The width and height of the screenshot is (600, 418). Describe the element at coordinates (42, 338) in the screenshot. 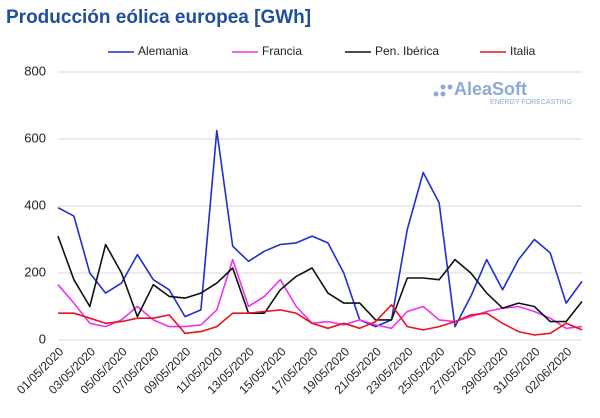

I see `y-tick-label: 0` at that location.